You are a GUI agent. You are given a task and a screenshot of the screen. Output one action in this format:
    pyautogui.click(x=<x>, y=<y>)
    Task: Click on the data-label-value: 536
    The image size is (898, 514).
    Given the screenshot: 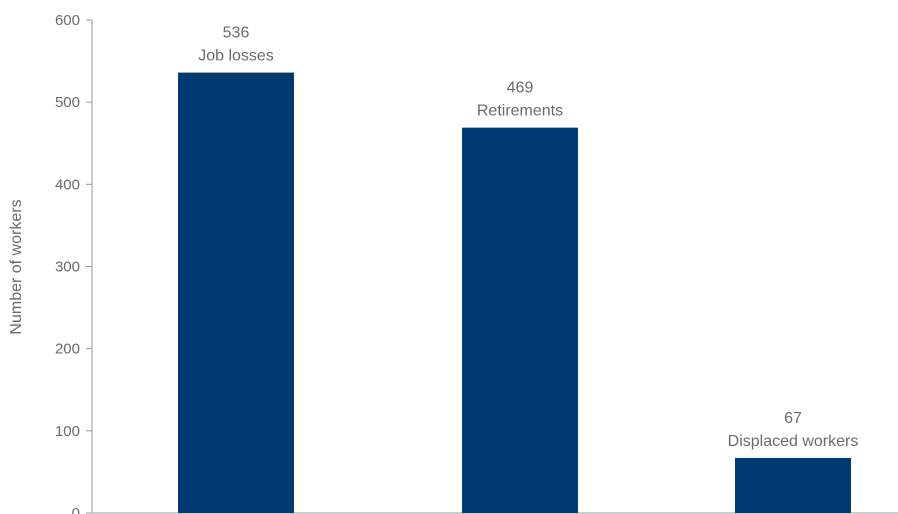 What is the action you would take?
    pyautogui.click(x=236, y=33)
    